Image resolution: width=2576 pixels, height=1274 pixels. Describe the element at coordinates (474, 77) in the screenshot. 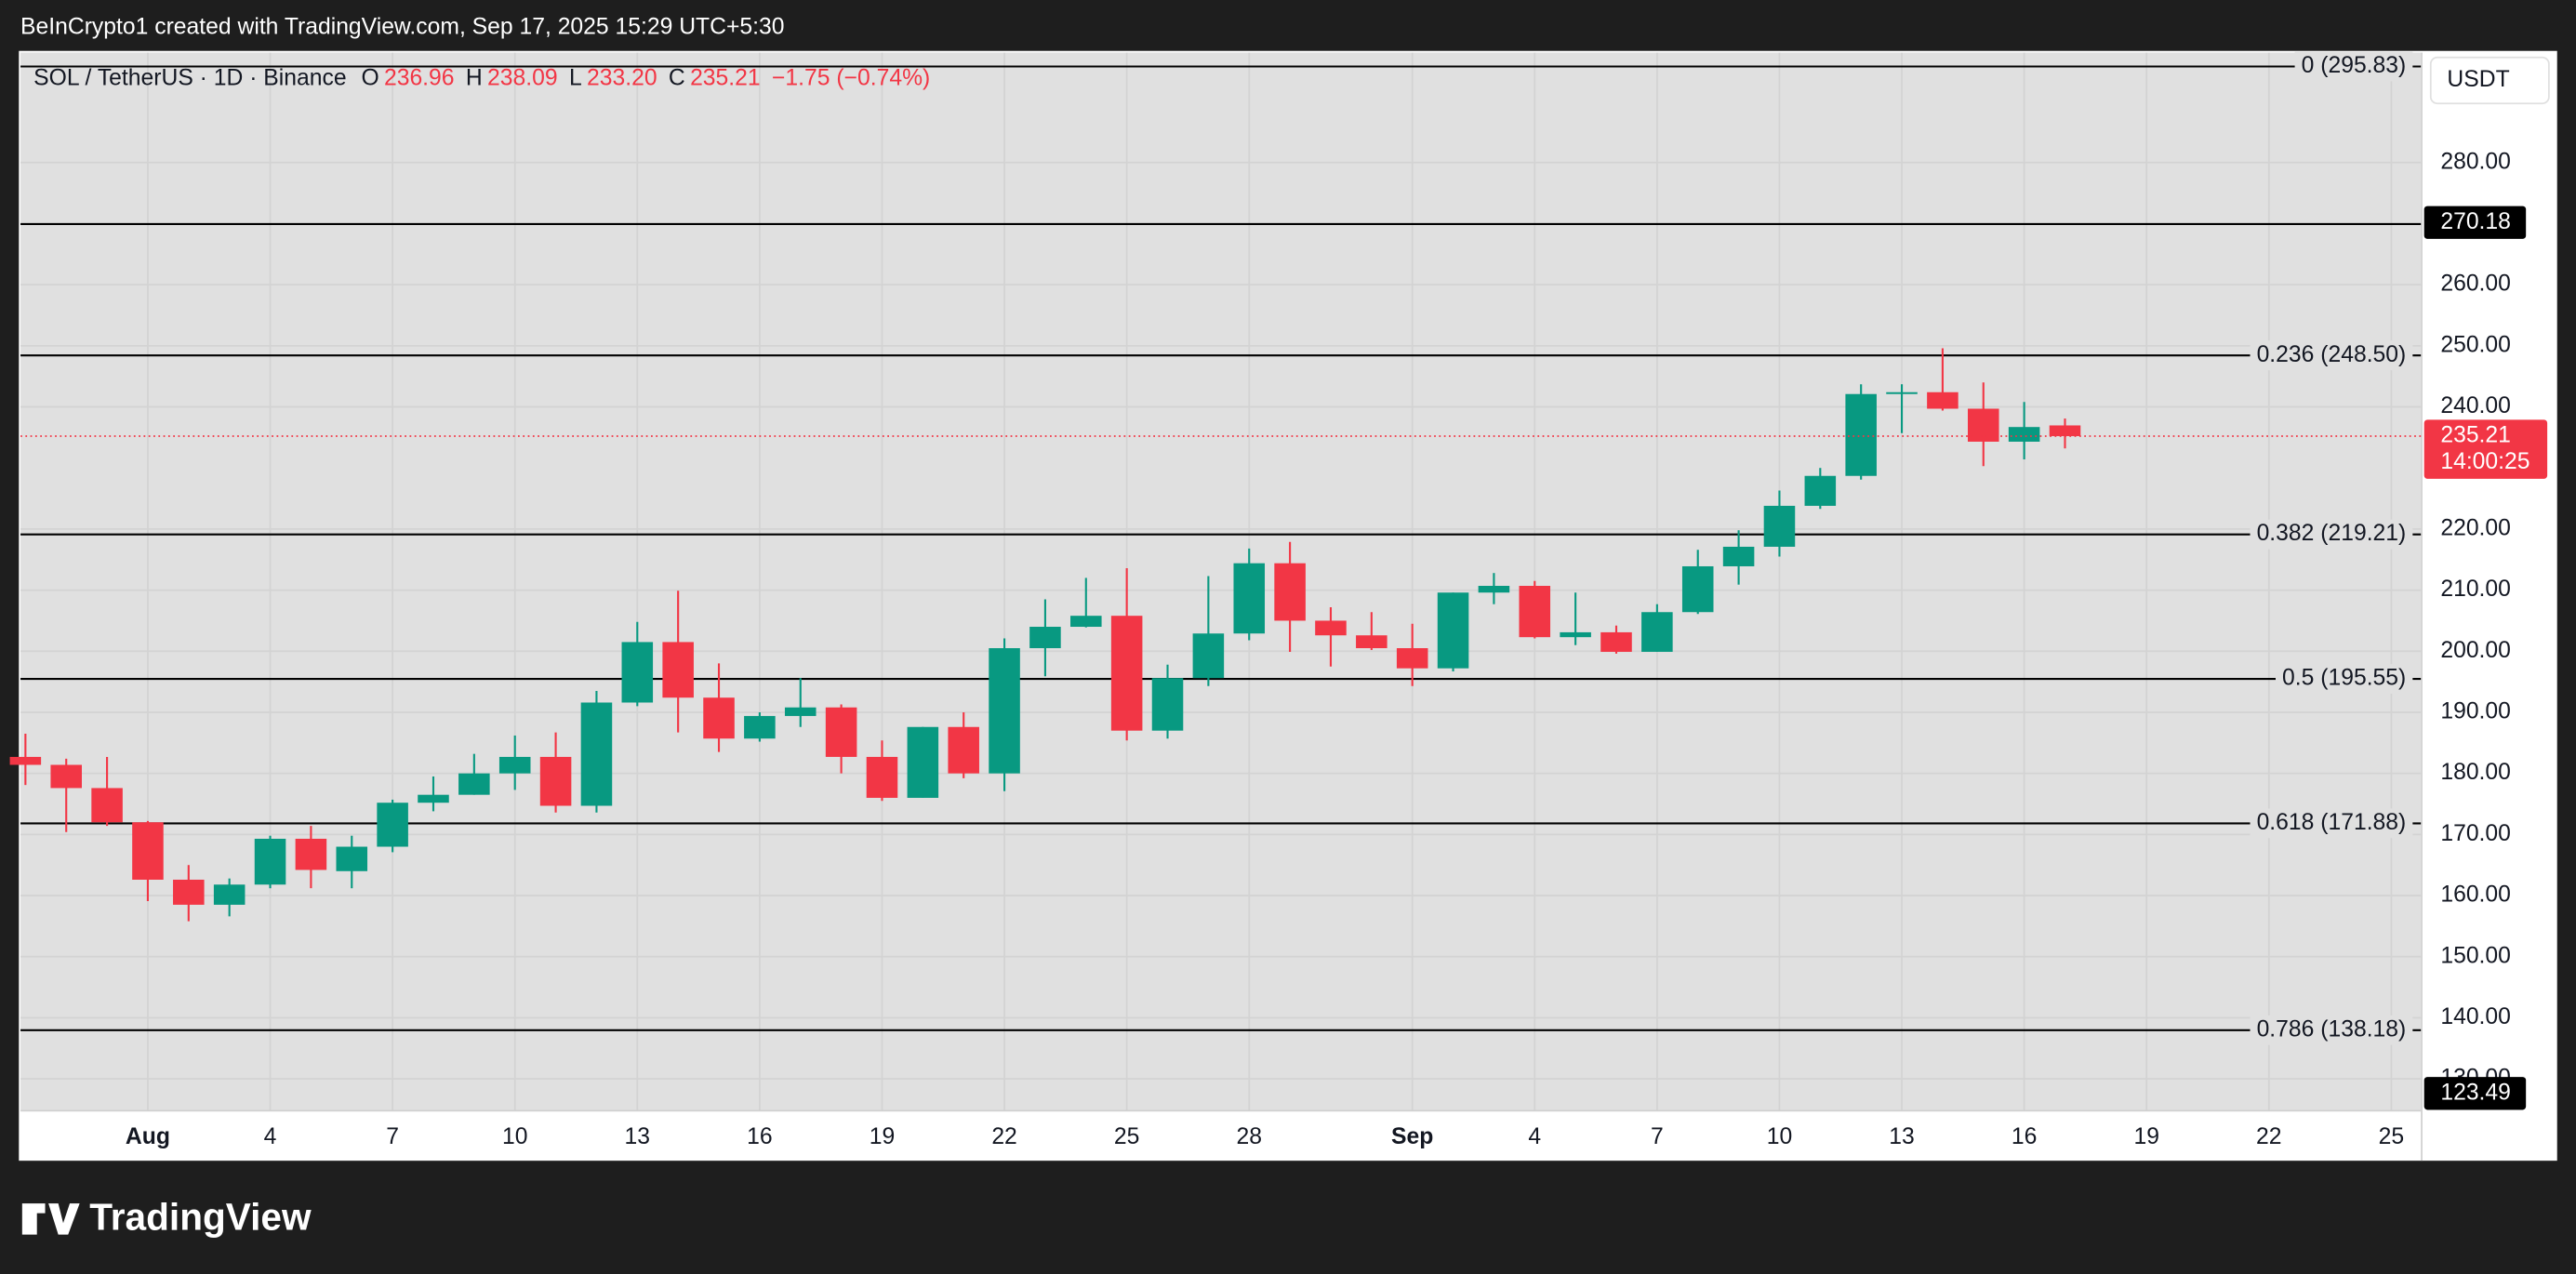

I see `ohlc-key: H` at that location.